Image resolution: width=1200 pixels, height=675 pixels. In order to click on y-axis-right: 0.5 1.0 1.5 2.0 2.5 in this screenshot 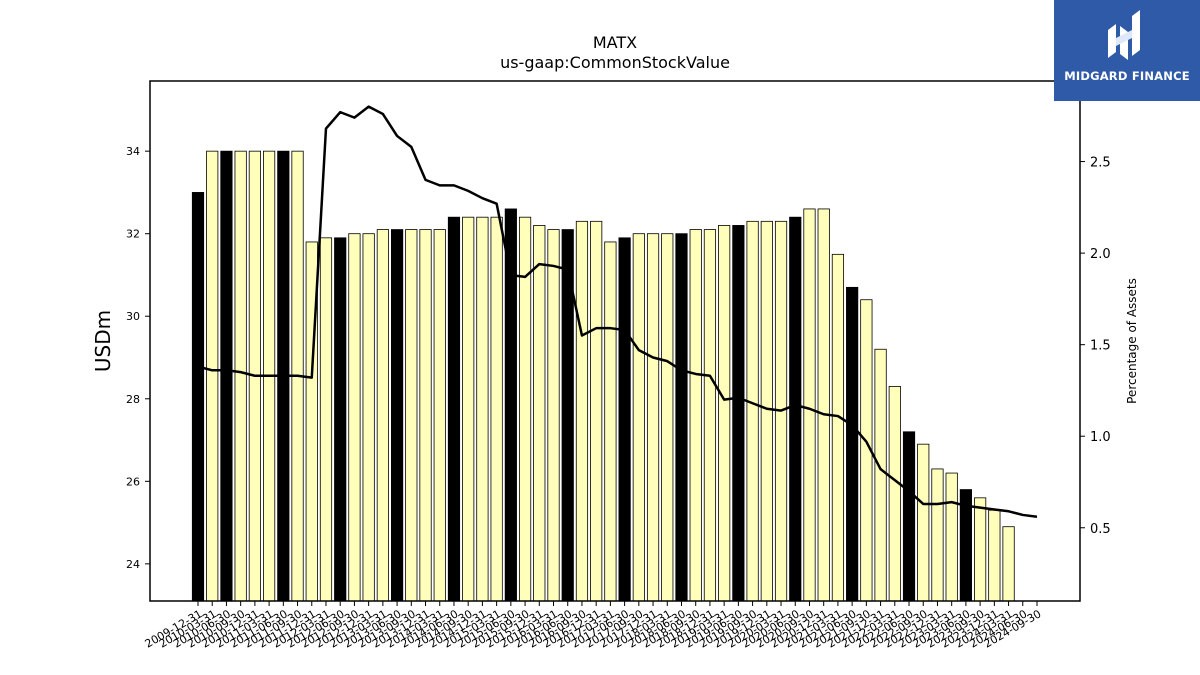, I will do `click(1095, 346)`.